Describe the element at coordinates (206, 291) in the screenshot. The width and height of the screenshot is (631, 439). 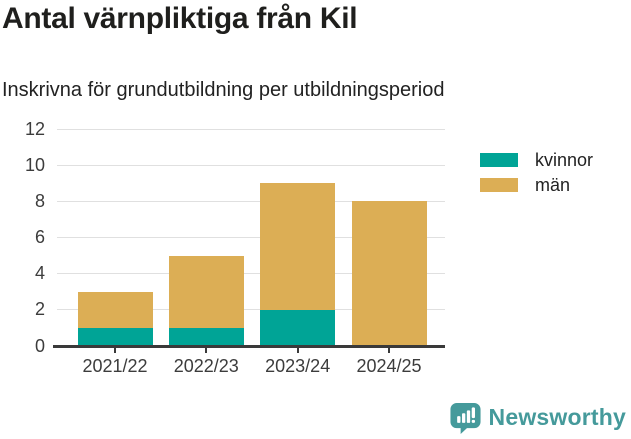
I see `bar-2022-23-män` at that location.